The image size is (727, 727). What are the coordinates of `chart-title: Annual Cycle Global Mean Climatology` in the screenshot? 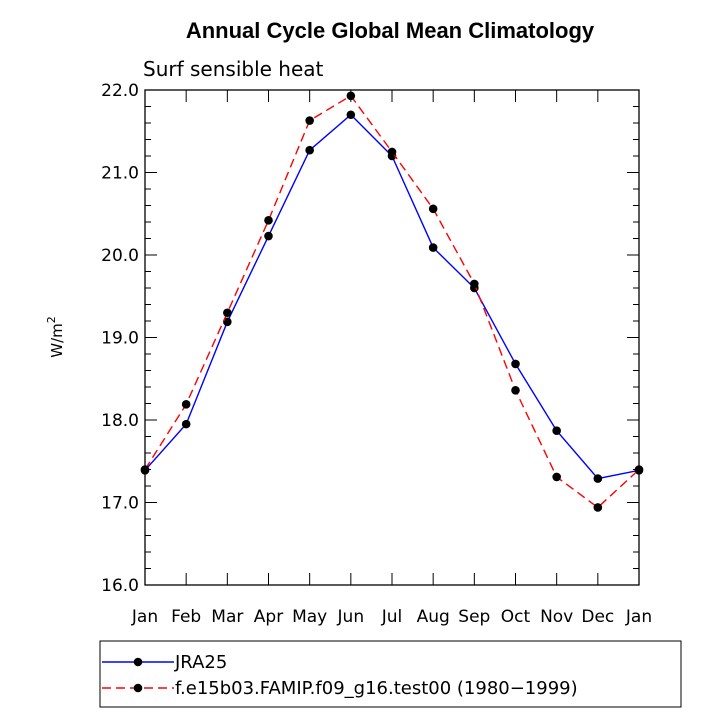 It's located at (390, 30).